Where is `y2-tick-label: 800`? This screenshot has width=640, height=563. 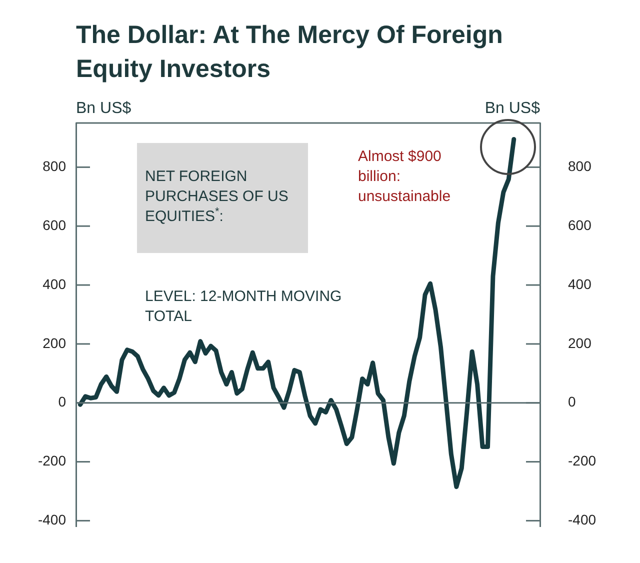
y2-tick-label: 800 is located at coordinates (580, 166).